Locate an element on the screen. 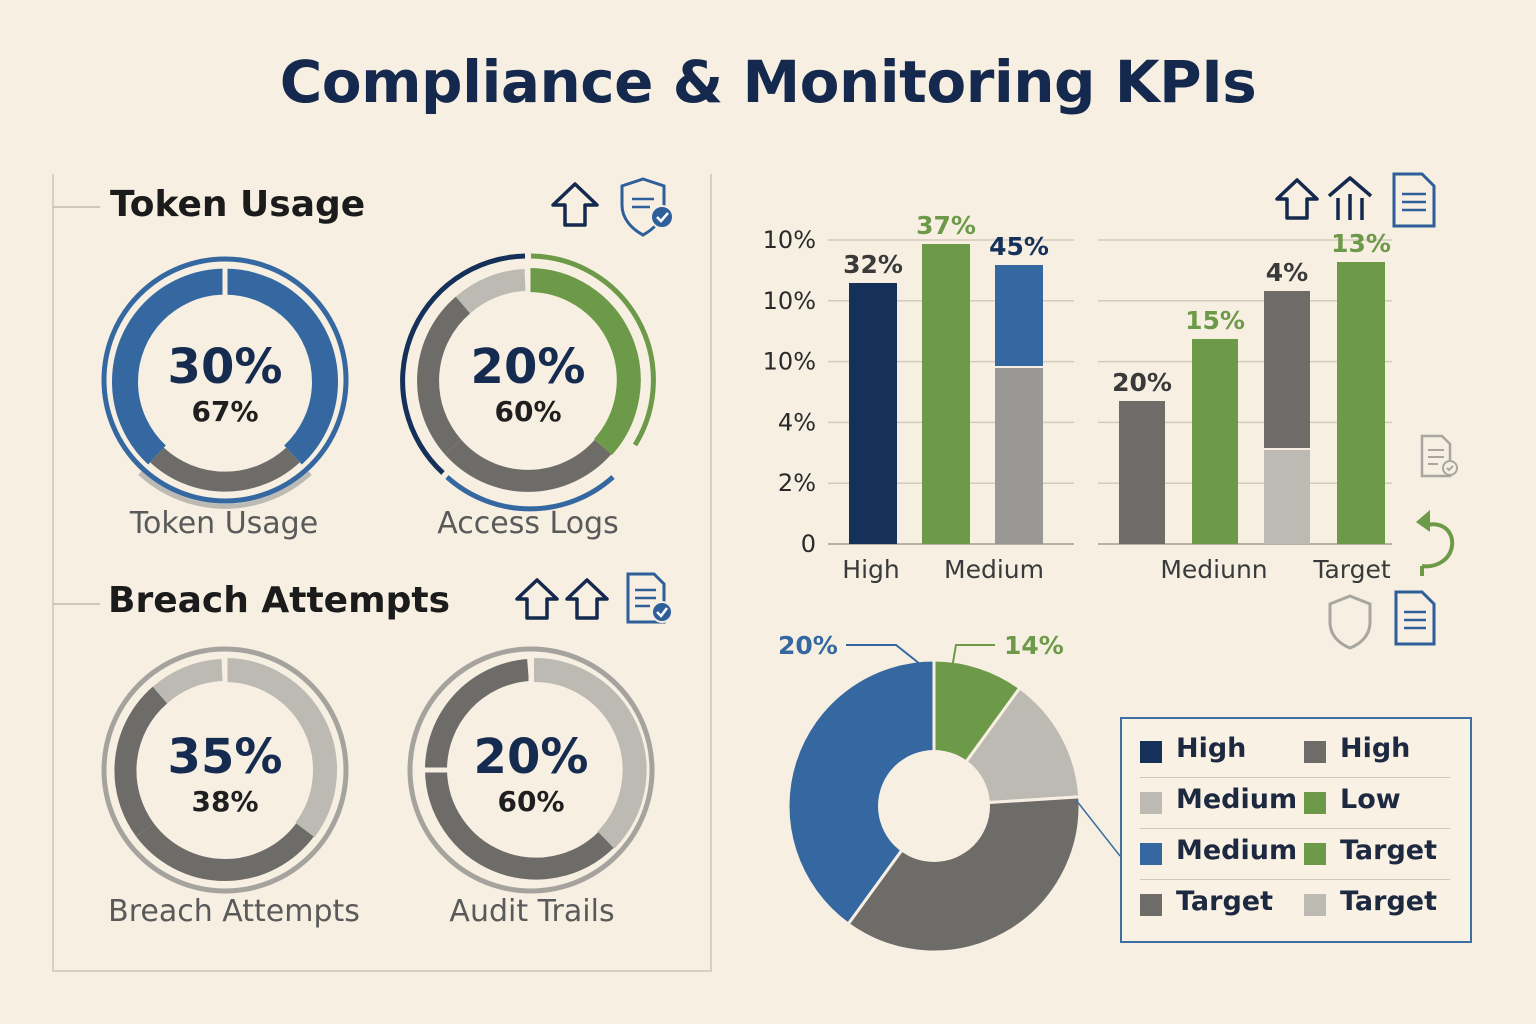  donut-token-usage: 30% 67% is located at coordinates (225, 382).